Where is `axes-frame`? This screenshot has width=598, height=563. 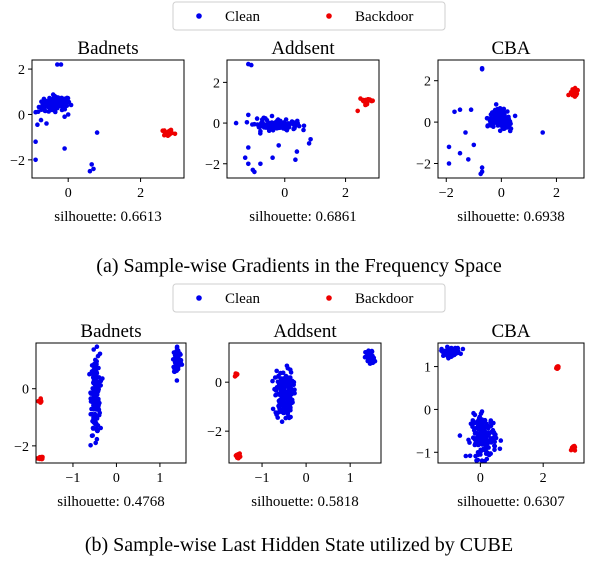 axes-frame is located at coordinates (305, 403).